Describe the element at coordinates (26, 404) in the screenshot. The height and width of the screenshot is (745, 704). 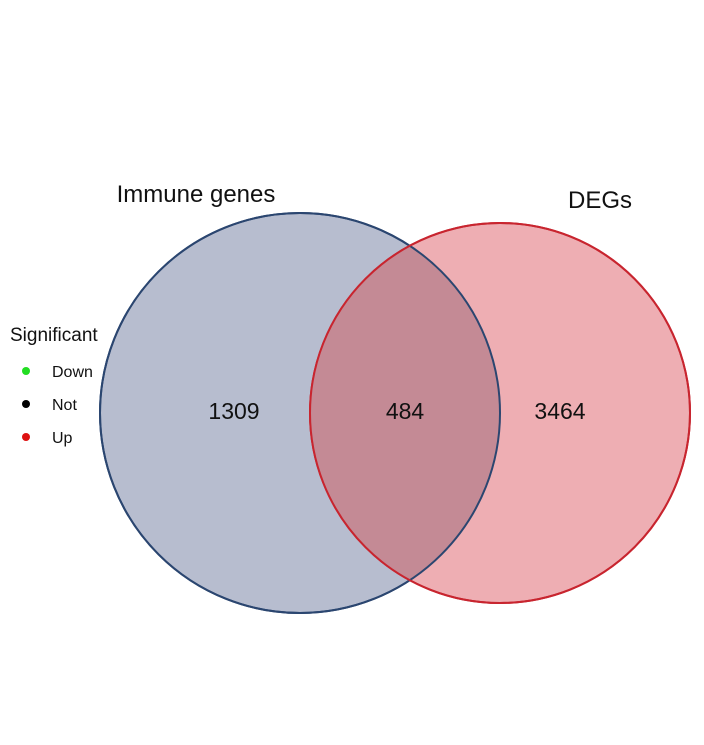
I see `legend-not-dot` at that location.